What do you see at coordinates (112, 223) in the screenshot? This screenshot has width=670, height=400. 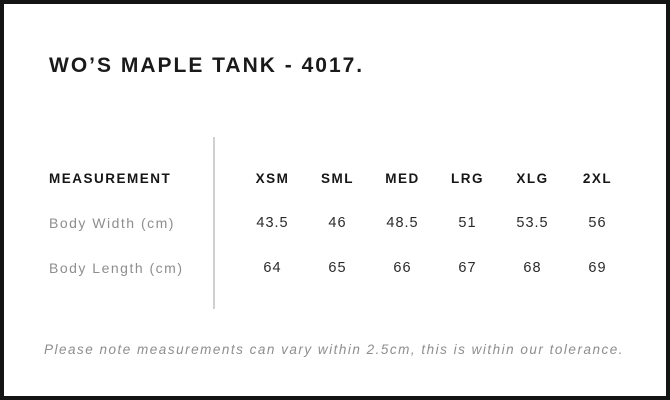 I see `row-label-body-width: Body Width (cm)` at bounding box center [112, 223].